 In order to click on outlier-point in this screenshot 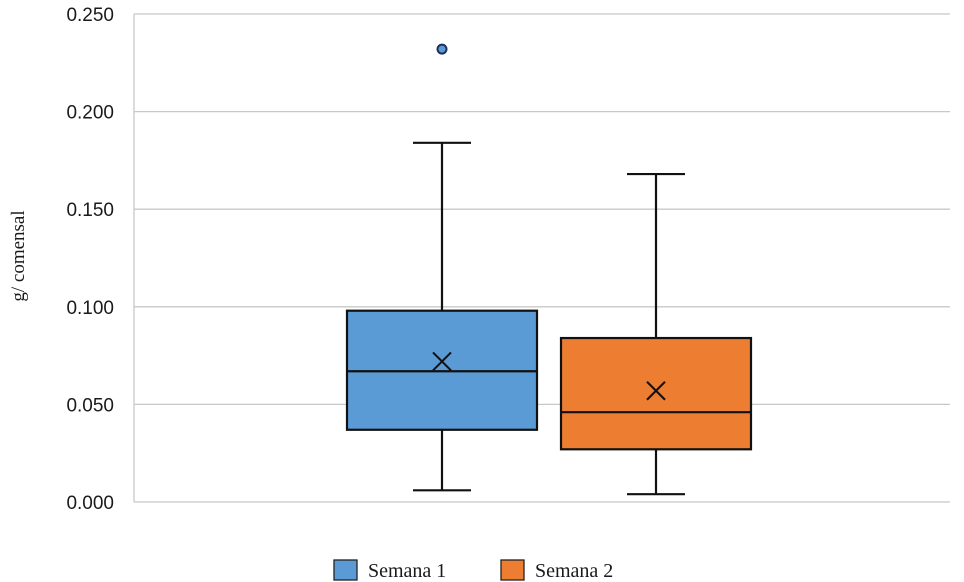, I will do `click(442, 49)`.